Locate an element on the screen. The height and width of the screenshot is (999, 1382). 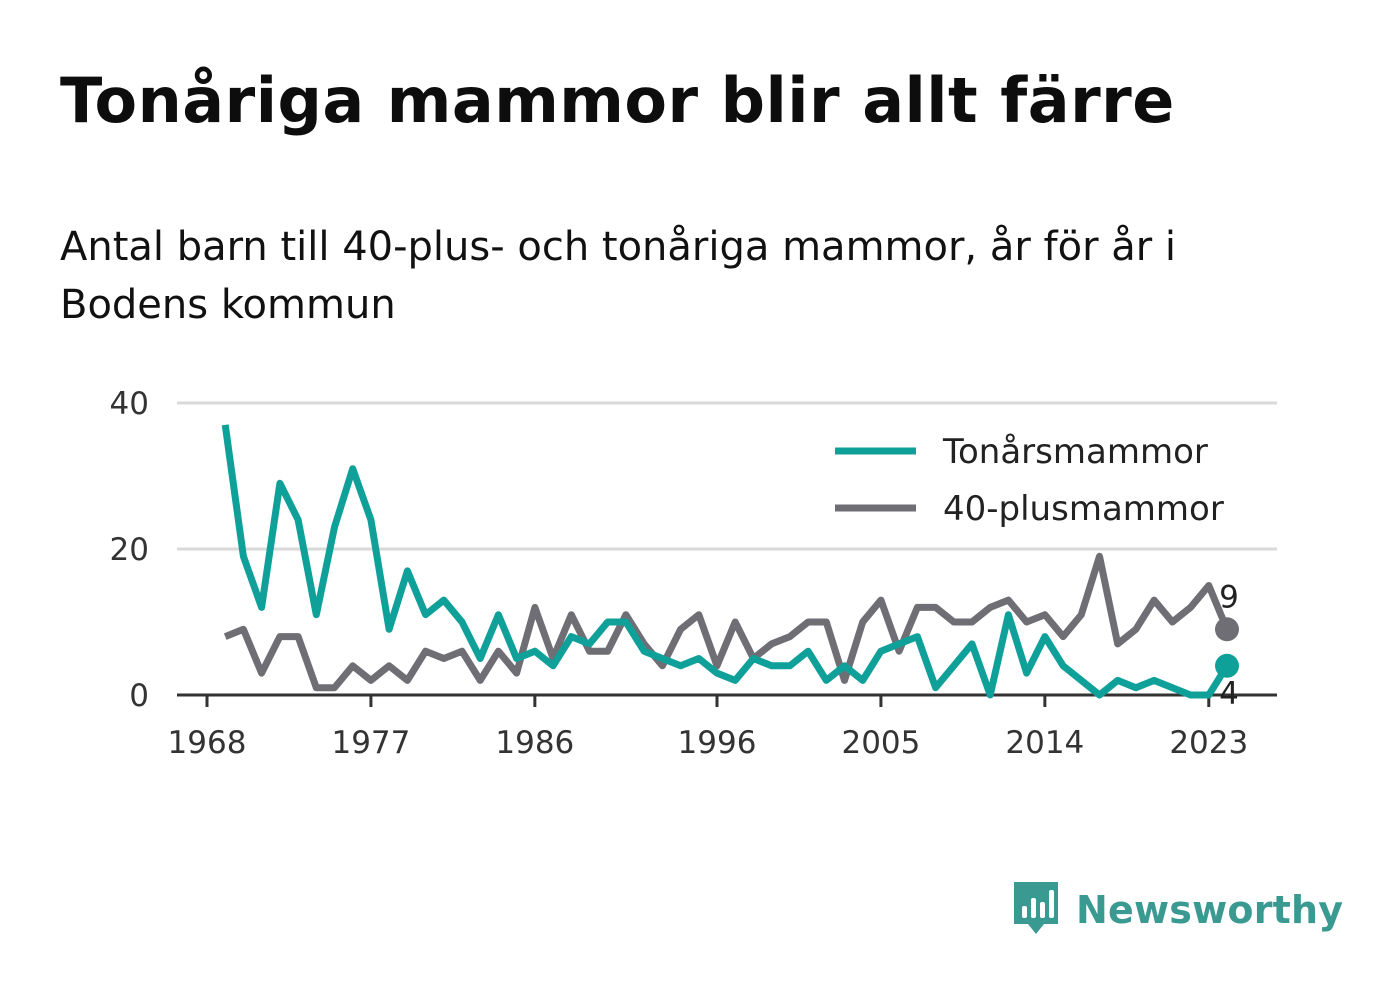
series-end-markers: 49 is located at coordinates (1227, 645).